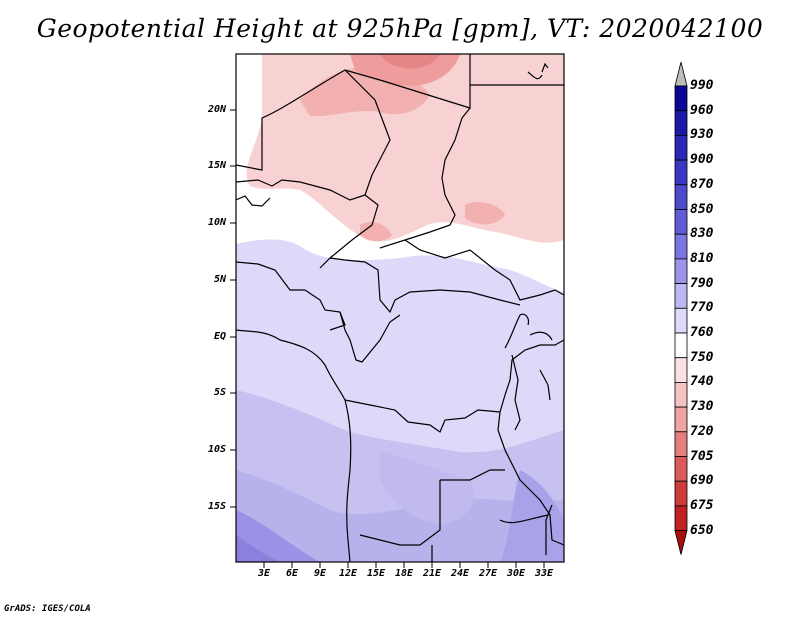 Image resolution: width=800 pixels, height=618 pixels. What do you see at coordinates (460, 573) in the screenshot?
I see `lon-label-24e: 24E` at bounding box center [460, 573].